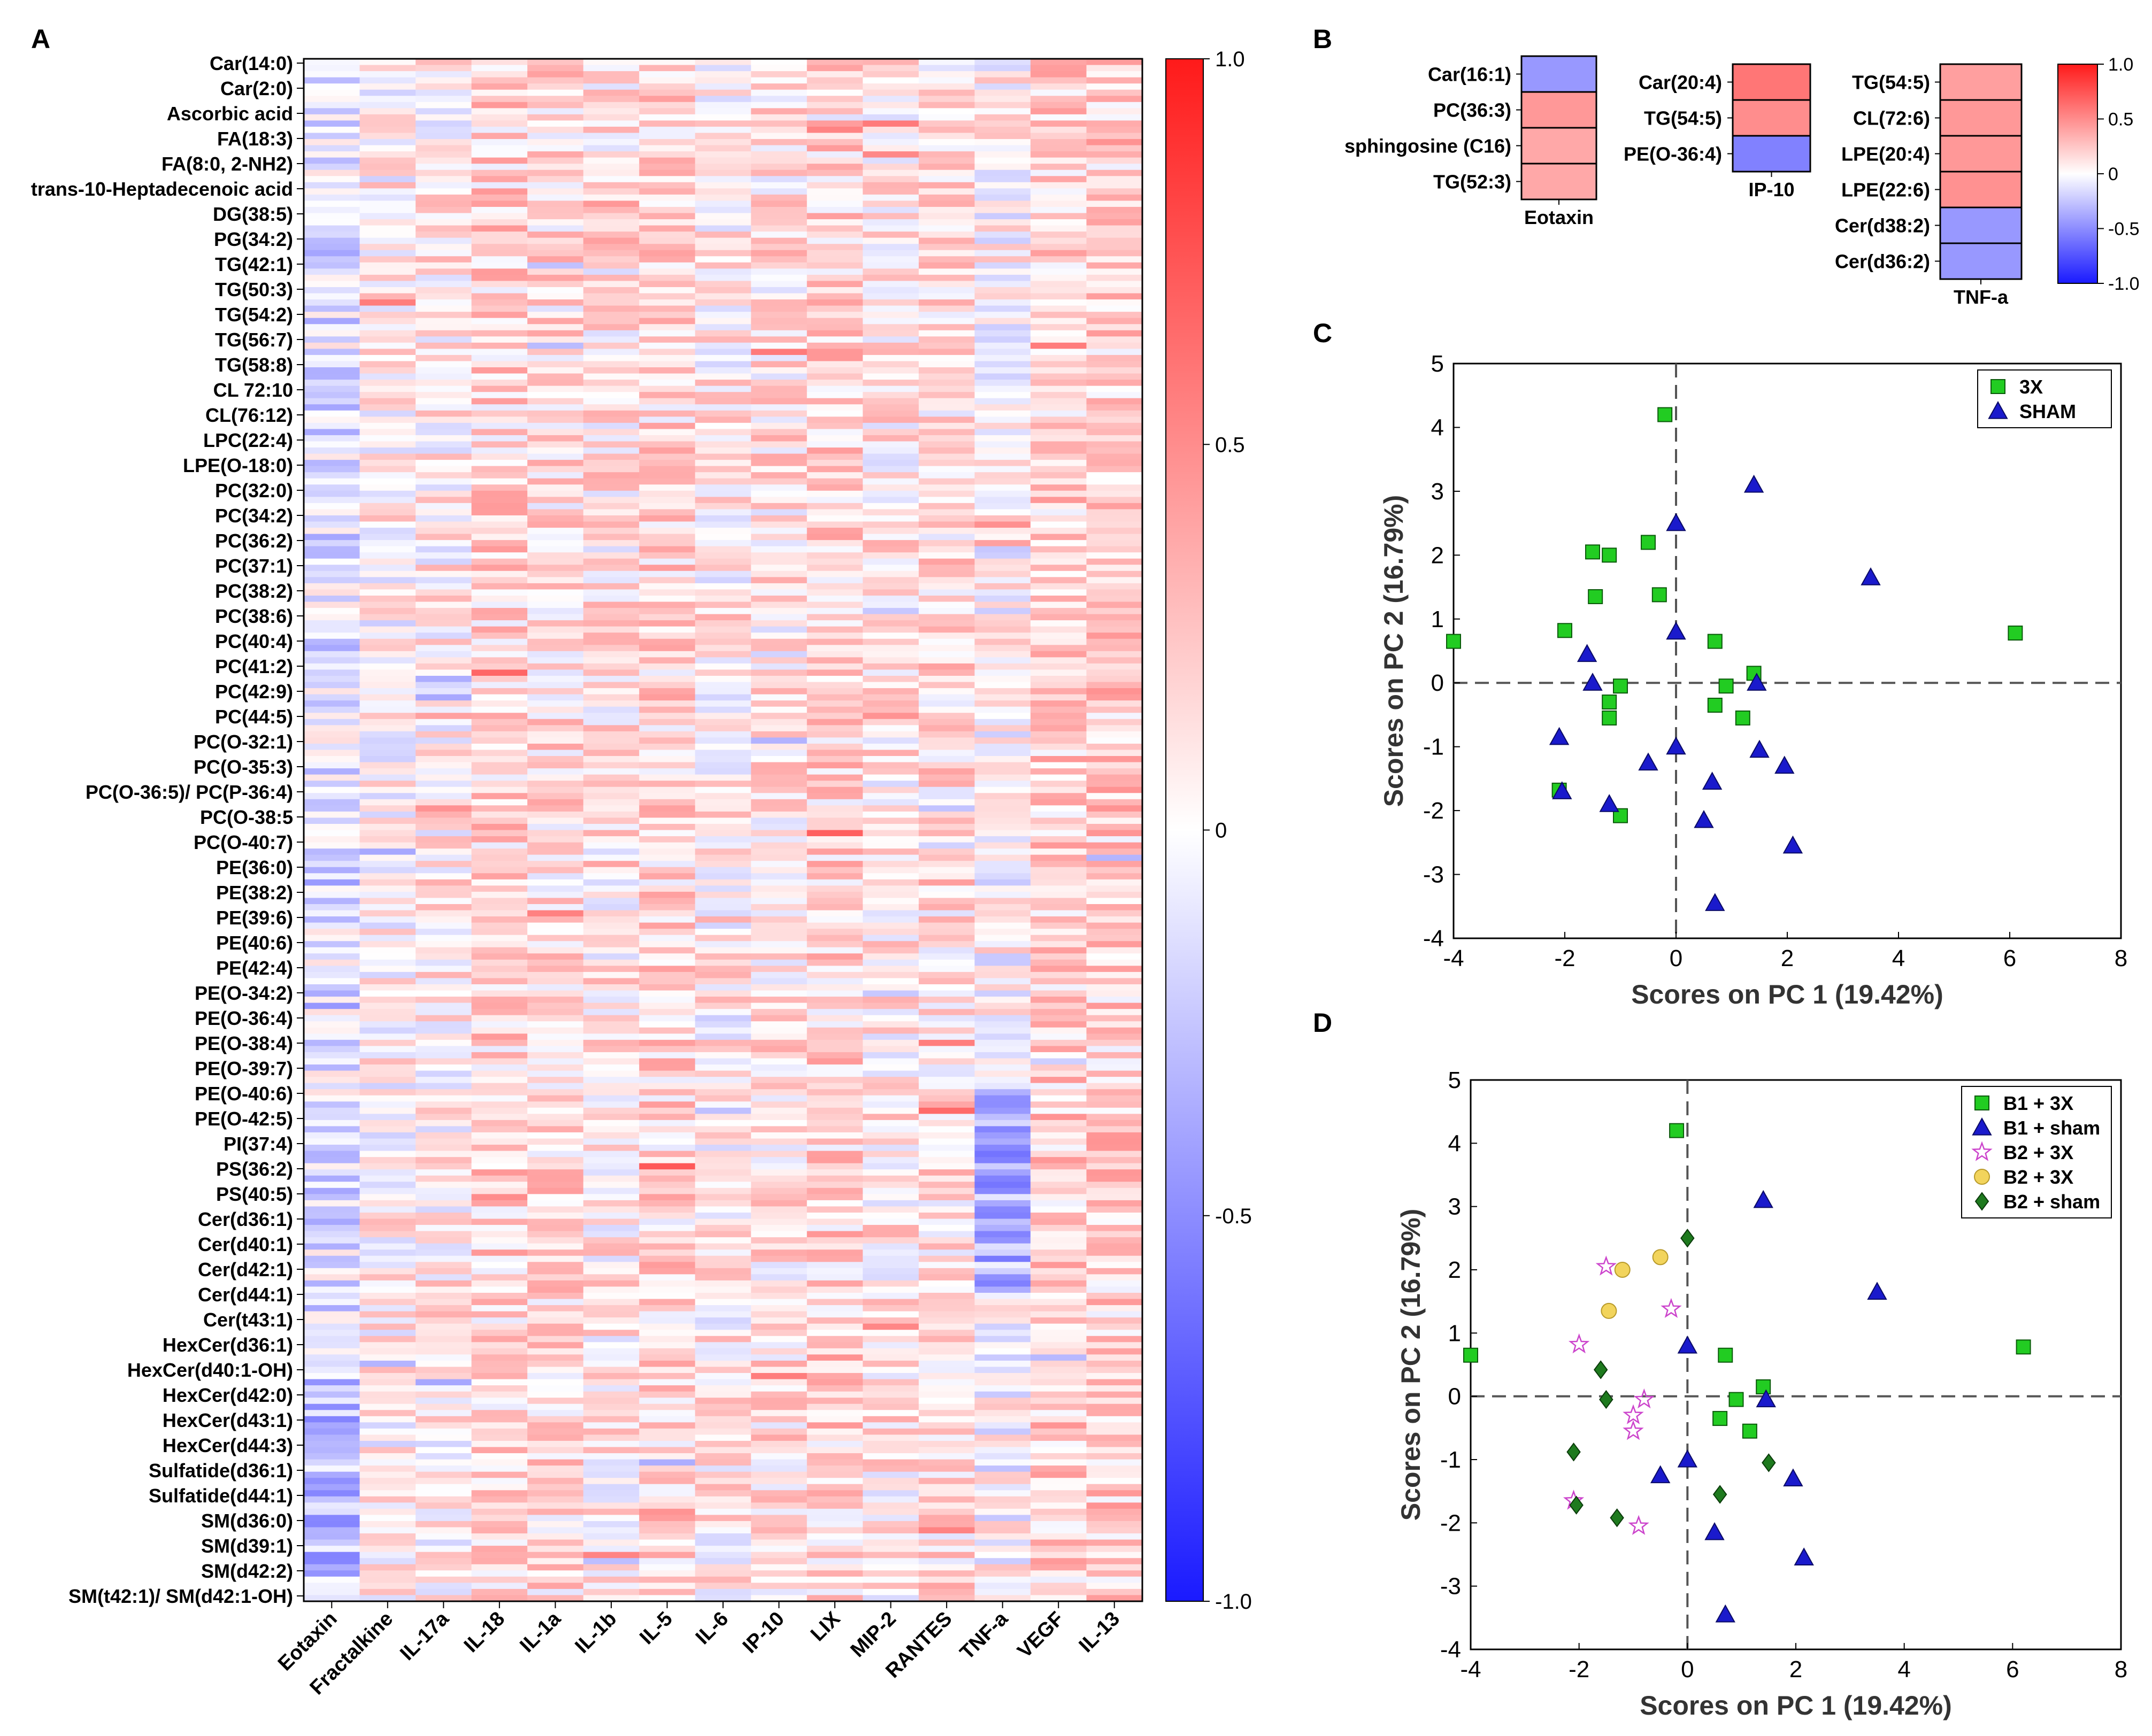 Image resolution: width=2152 pixels, height=1736 pixels. I want to click on y-tick-label: -1, so click(1450, 1460).